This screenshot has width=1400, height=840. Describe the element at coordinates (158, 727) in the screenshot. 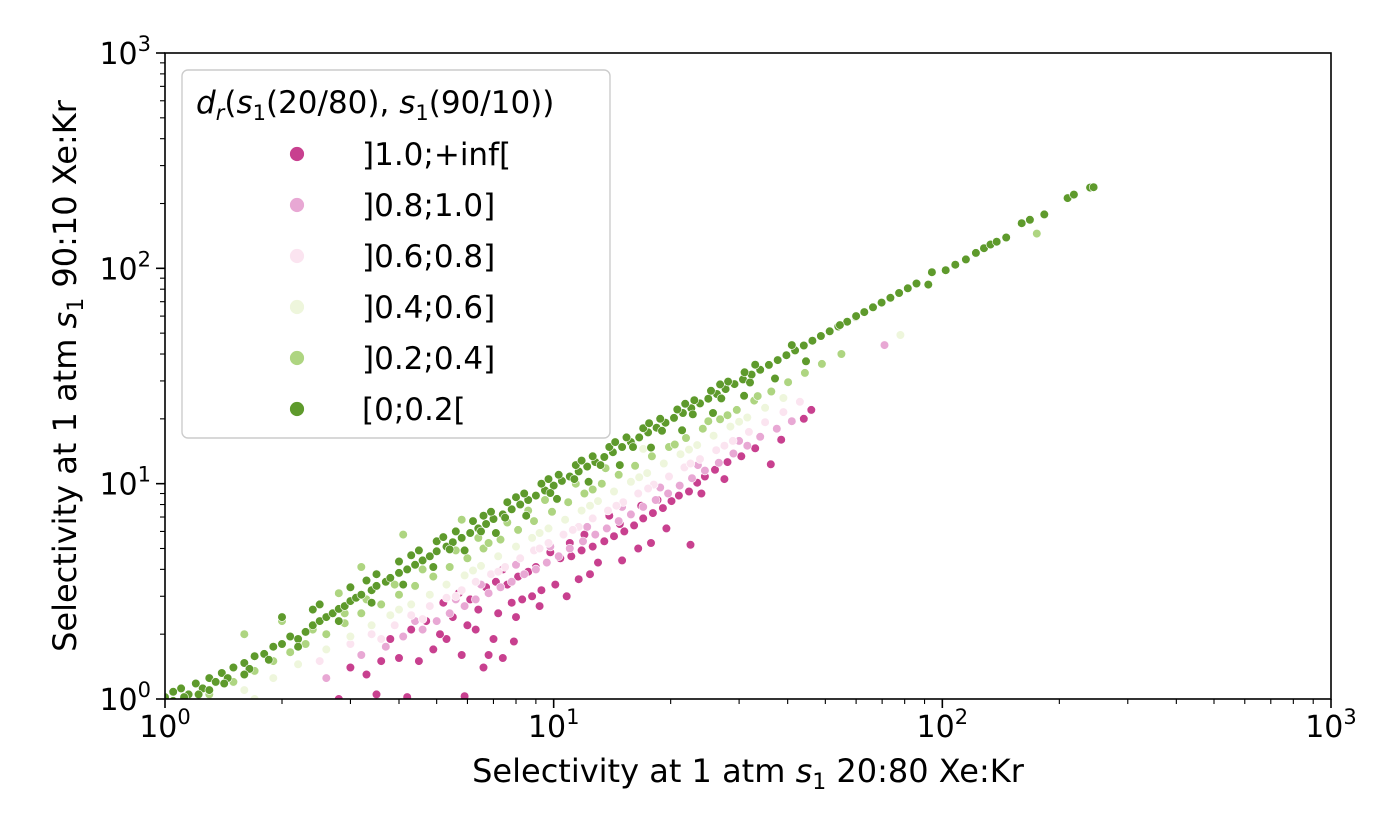

I see `x-tick-base-0: 10` at that location.